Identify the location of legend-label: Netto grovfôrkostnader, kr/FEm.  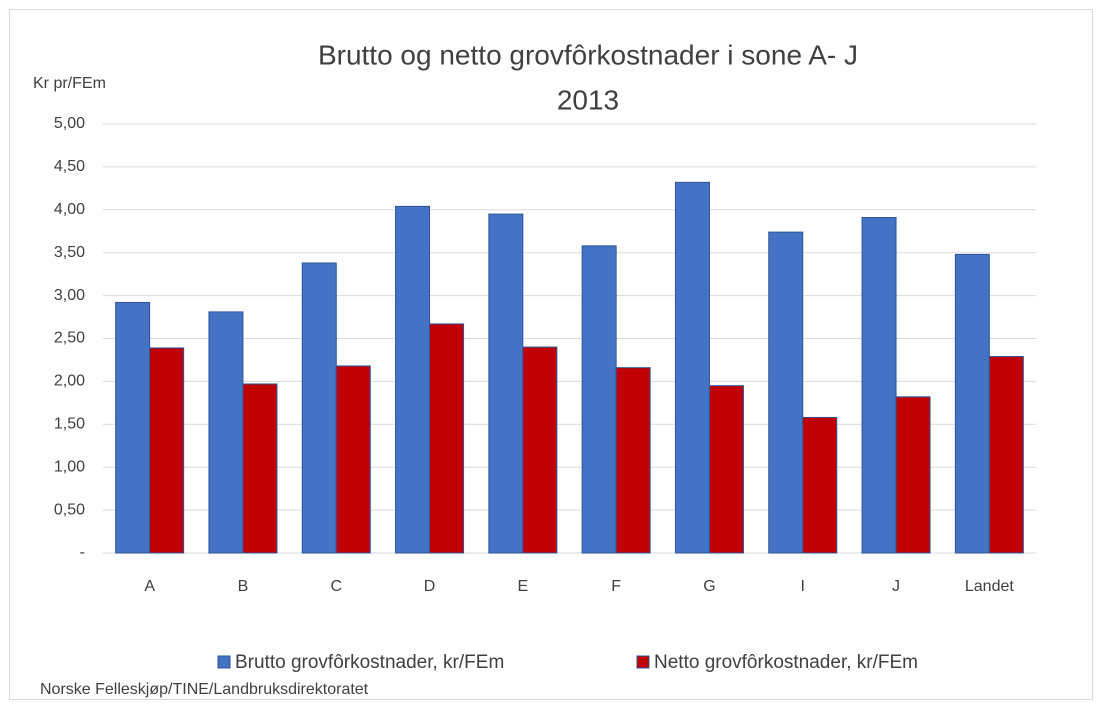
(786, 662).